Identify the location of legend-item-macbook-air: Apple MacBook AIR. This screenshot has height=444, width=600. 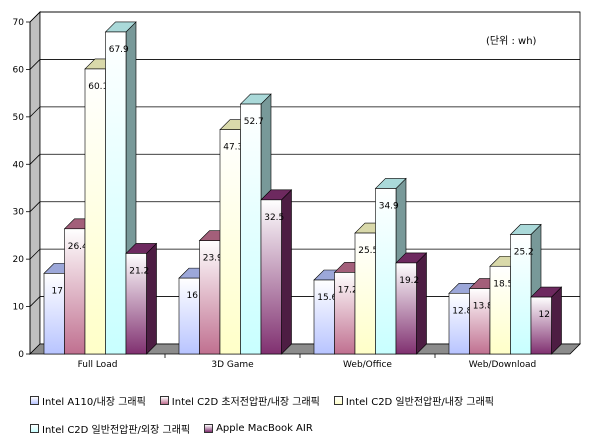
(258, 428).